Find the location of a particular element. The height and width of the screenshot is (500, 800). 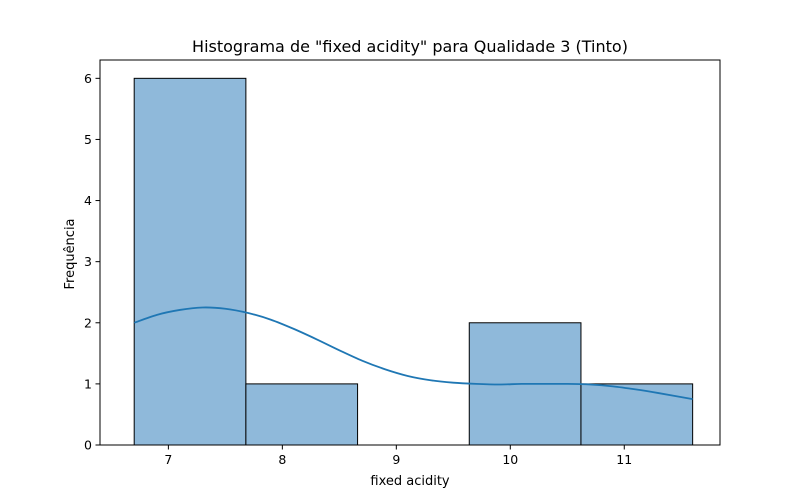

kde-line is located at coordinates (413, 353).